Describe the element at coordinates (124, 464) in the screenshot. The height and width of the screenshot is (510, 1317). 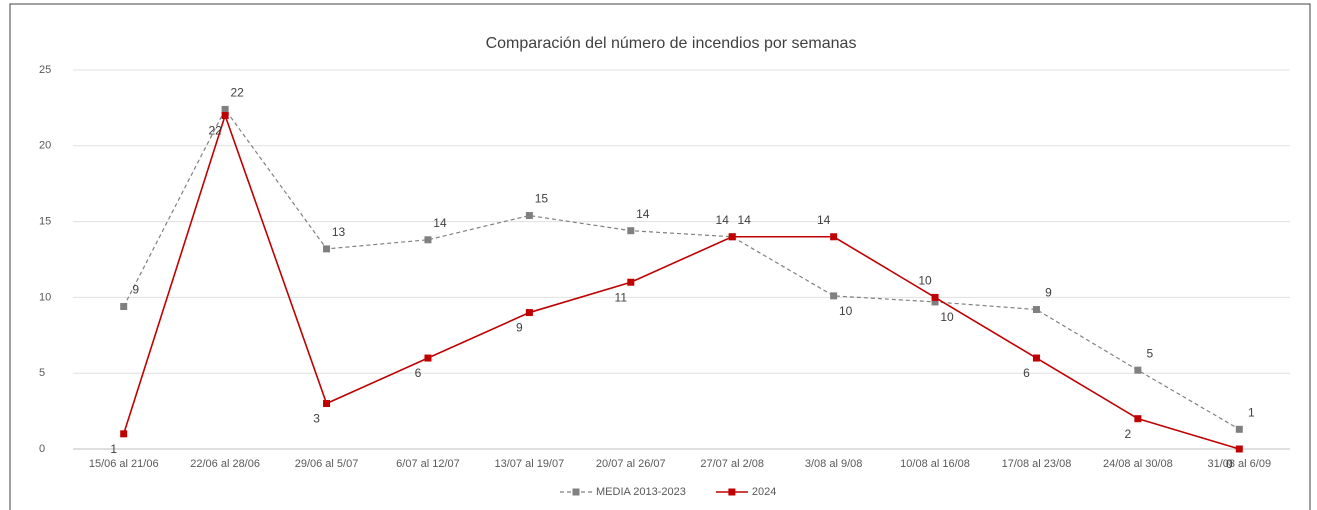
I see `x-tick-label: 15/06 al 21/06` at that location.